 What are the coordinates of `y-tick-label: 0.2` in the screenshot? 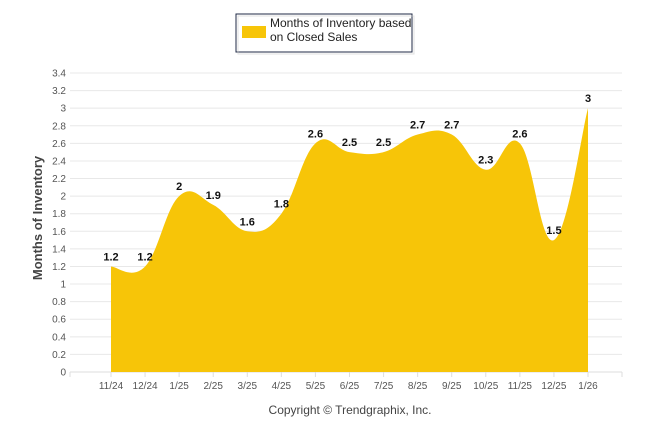 It's located at (59, 355).